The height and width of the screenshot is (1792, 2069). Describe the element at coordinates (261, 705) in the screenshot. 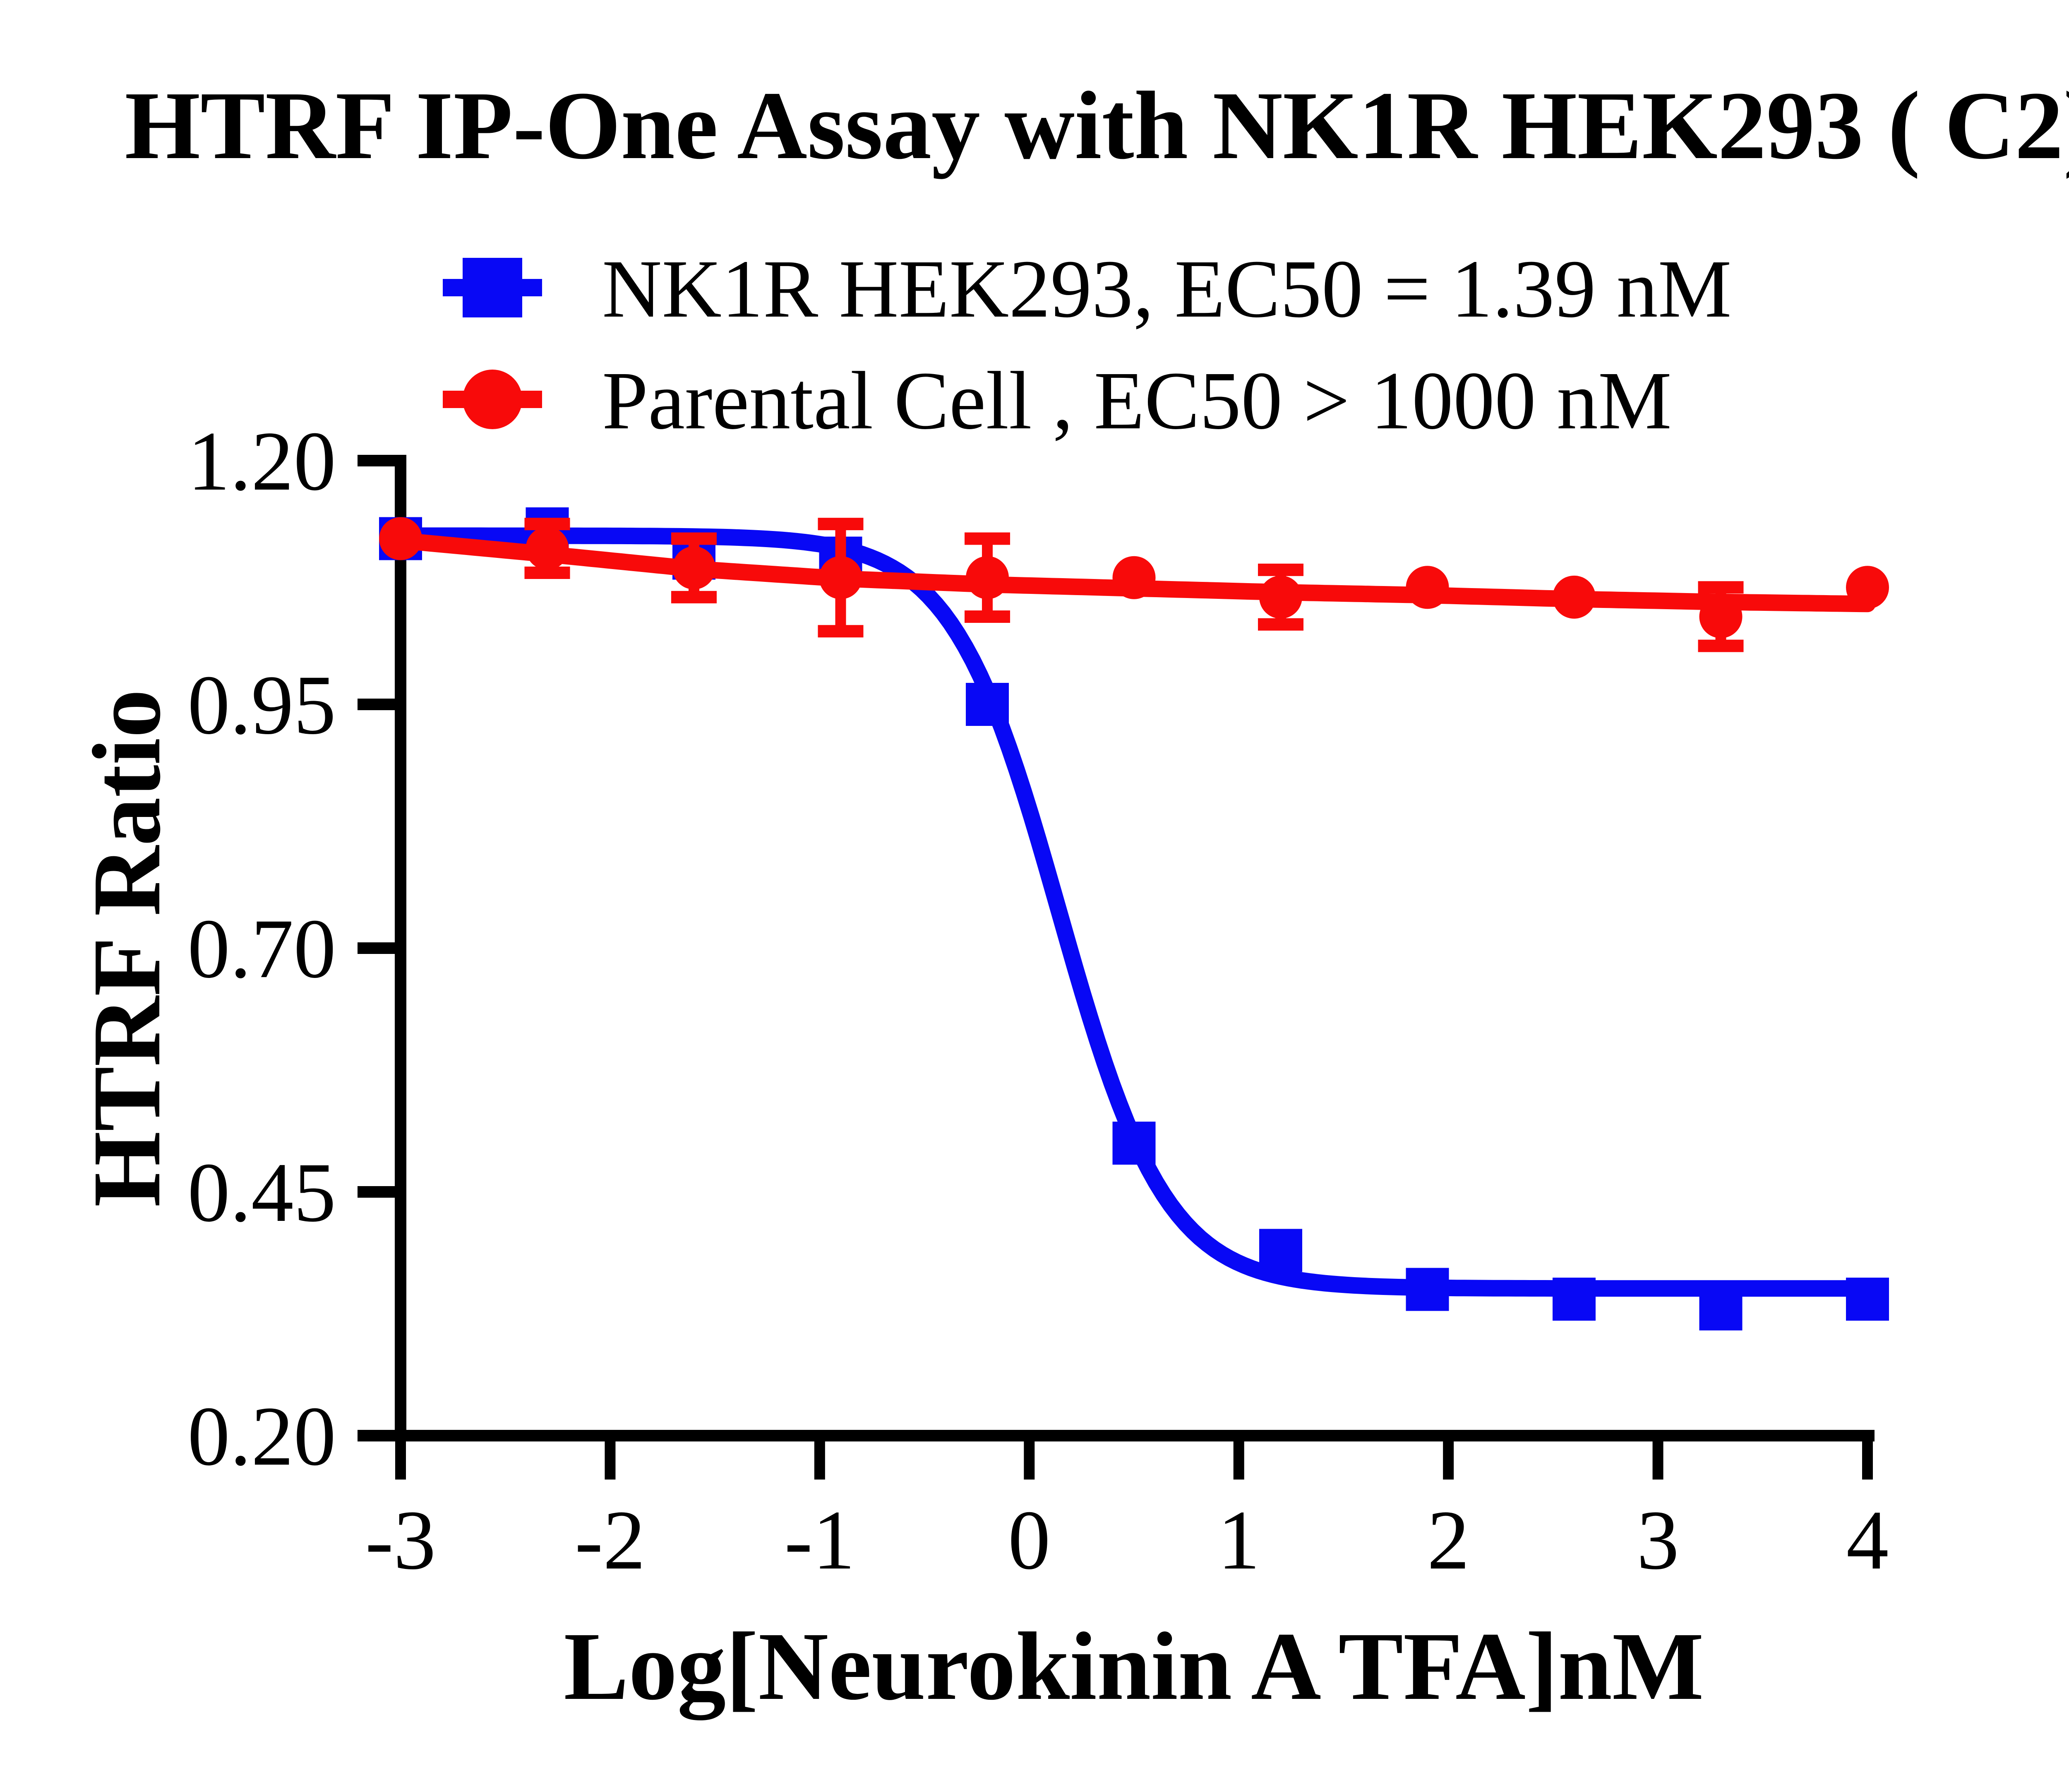

I see `y-tick-label: 0.95` at that location.